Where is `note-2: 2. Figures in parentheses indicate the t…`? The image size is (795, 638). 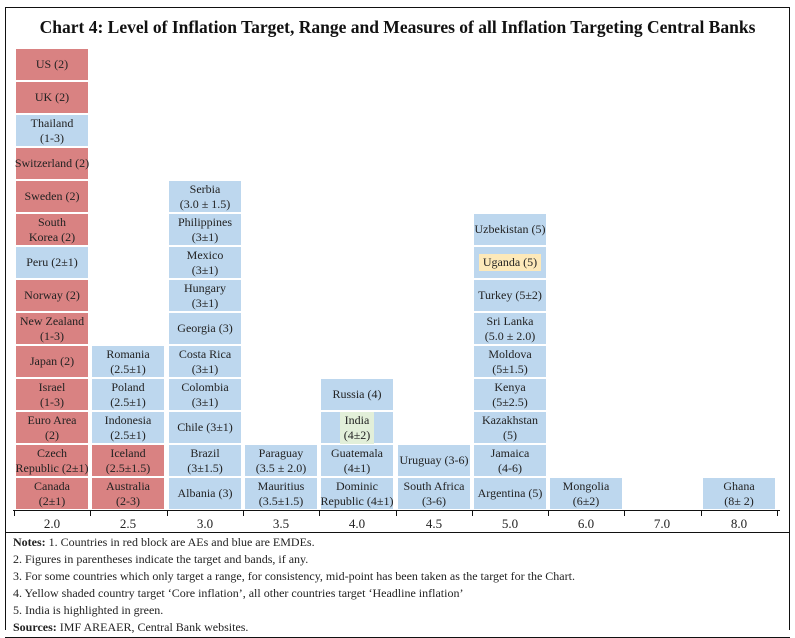
note-2: 2. Figures in parentheses indicate the t… is located at coordinates (161, 559).